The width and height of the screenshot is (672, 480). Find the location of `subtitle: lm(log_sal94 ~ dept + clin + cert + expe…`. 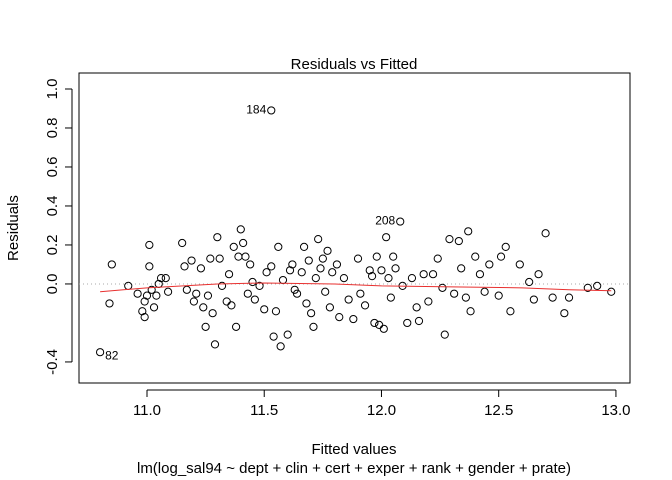

subtitle: lm(log_sal94 ~ dept + clin + cert + expe… is located at coordinates (354, 468).